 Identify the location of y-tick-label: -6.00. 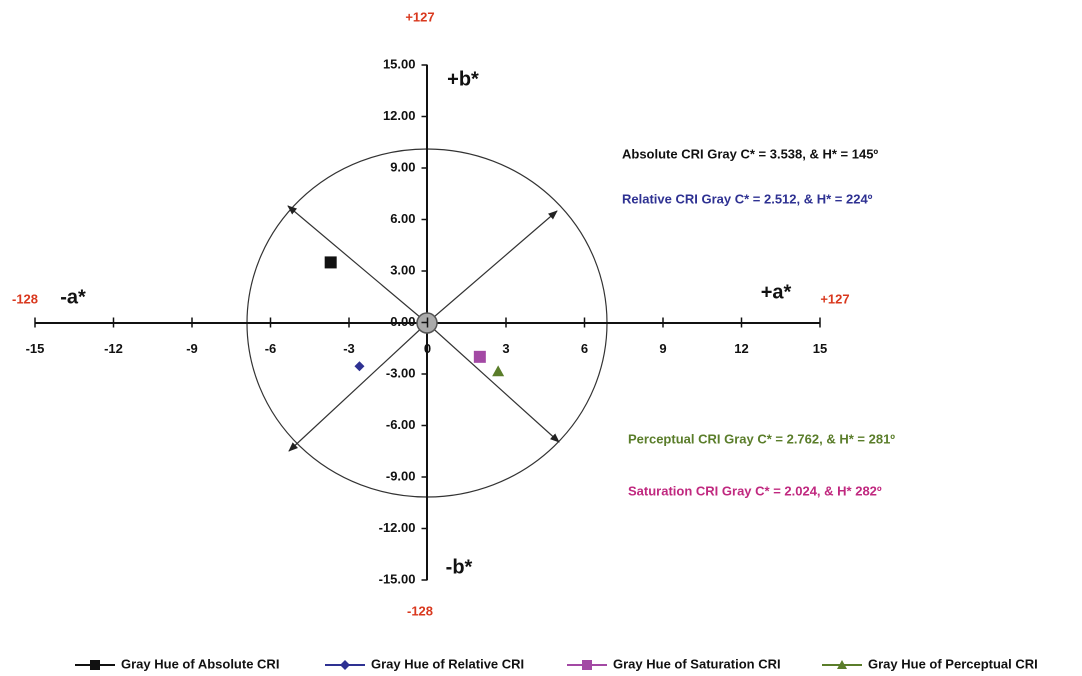
(401, 424).